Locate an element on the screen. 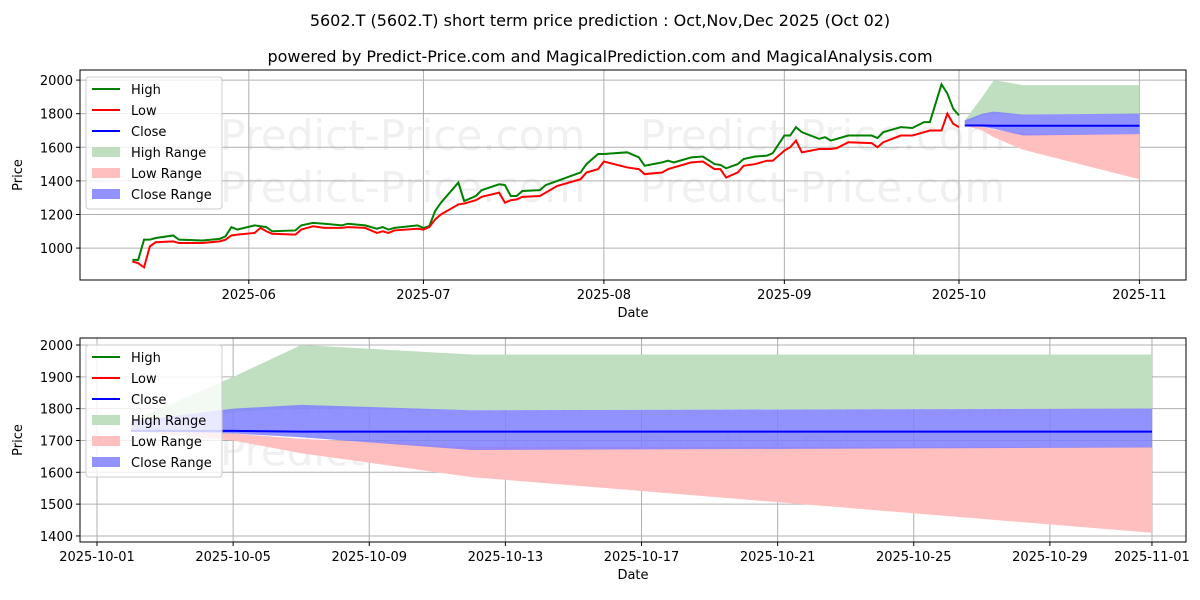 This screenshot has width=1200, height=600. x-tick-label: 2025-10-29 is located at coordinates (1050, 557).